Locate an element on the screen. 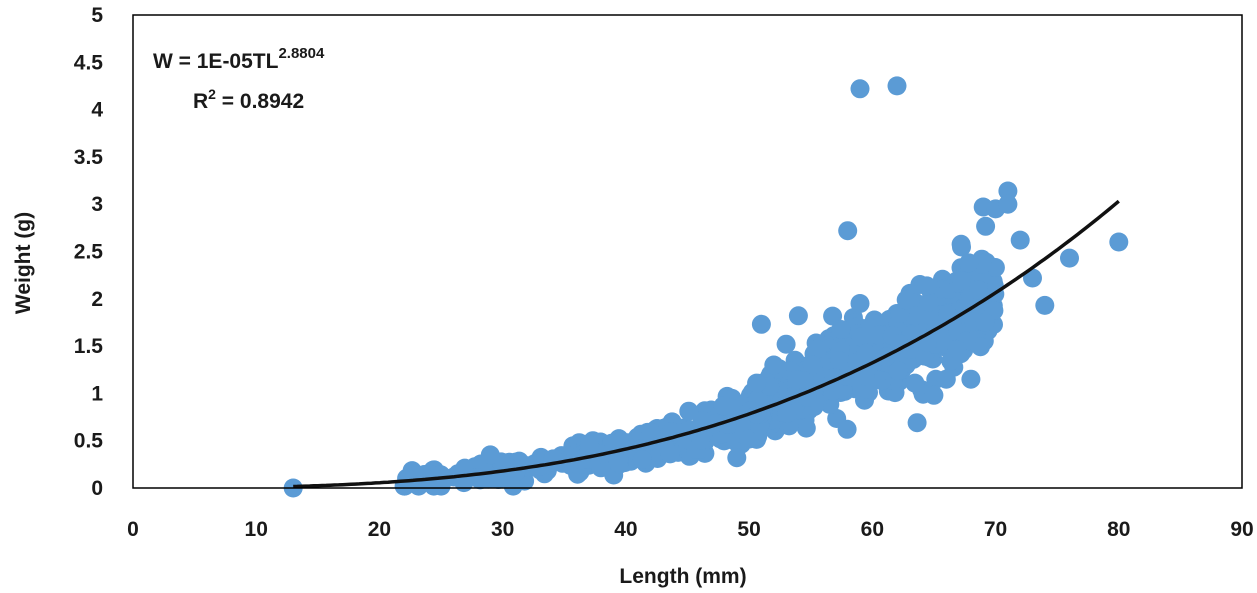  y-tick-label: 1 is located at coordinates (97, 393).